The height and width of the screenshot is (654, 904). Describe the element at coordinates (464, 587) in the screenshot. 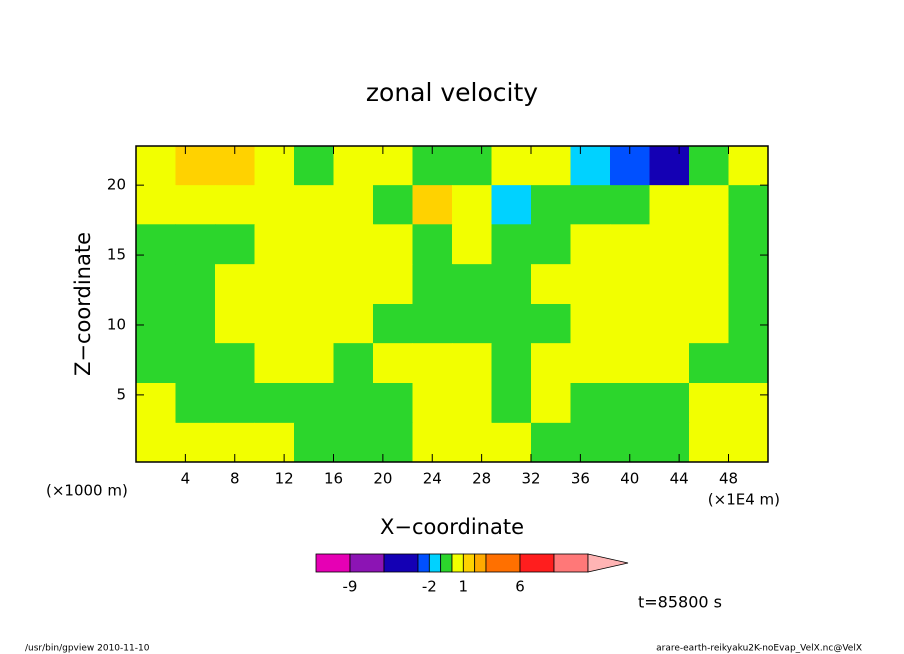

I see `colorbar-tick-label: 1` at that location.